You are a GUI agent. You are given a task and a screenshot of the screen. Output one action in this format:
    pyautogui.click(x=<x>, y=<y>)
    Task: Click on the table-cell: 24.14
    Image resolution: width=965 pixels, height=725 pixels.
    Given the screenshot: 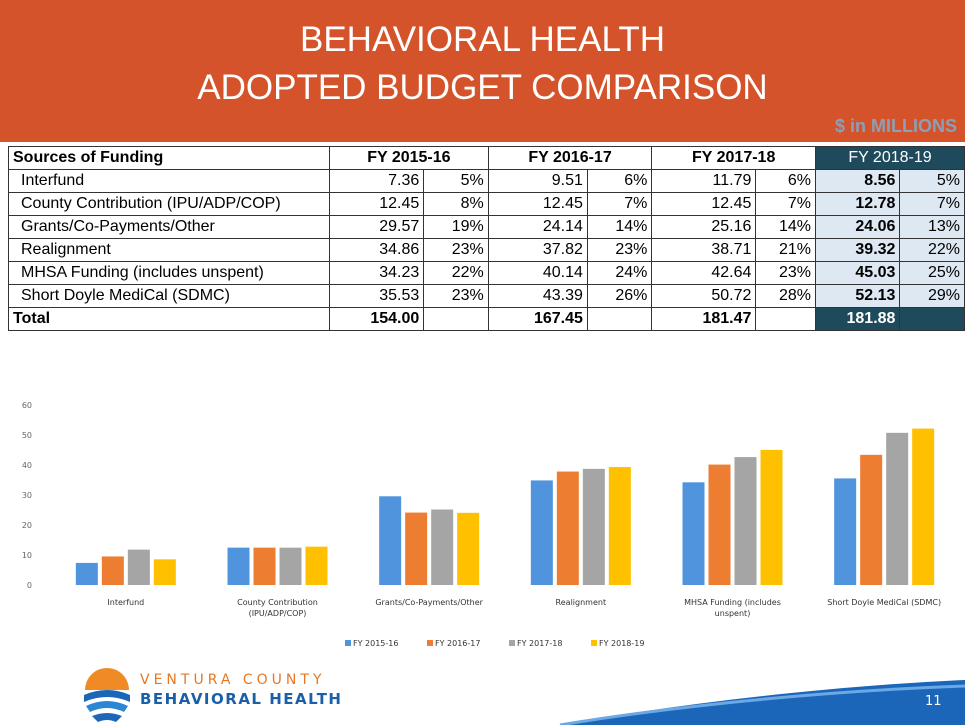 What is the action you would take?
    pyautogui.click(x=537, y=227)
    